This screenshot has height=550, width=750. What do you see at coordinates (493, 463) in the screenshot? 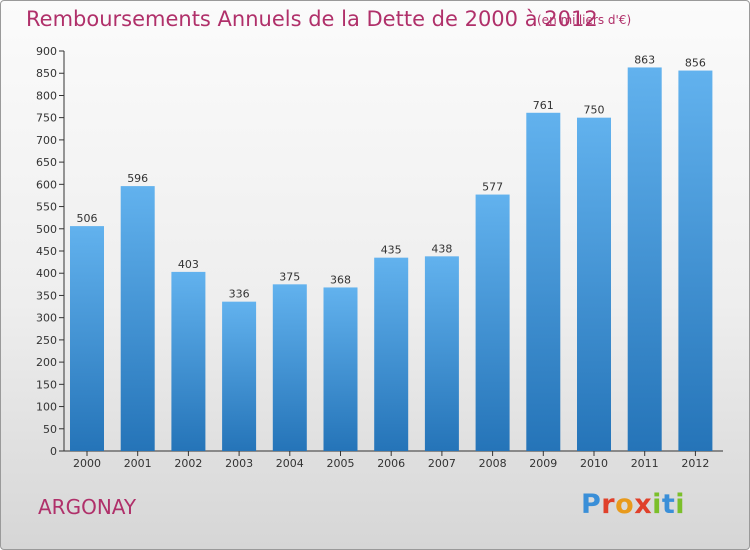
I see `x-tick-label: 2008` at bounding box center [493, 463].